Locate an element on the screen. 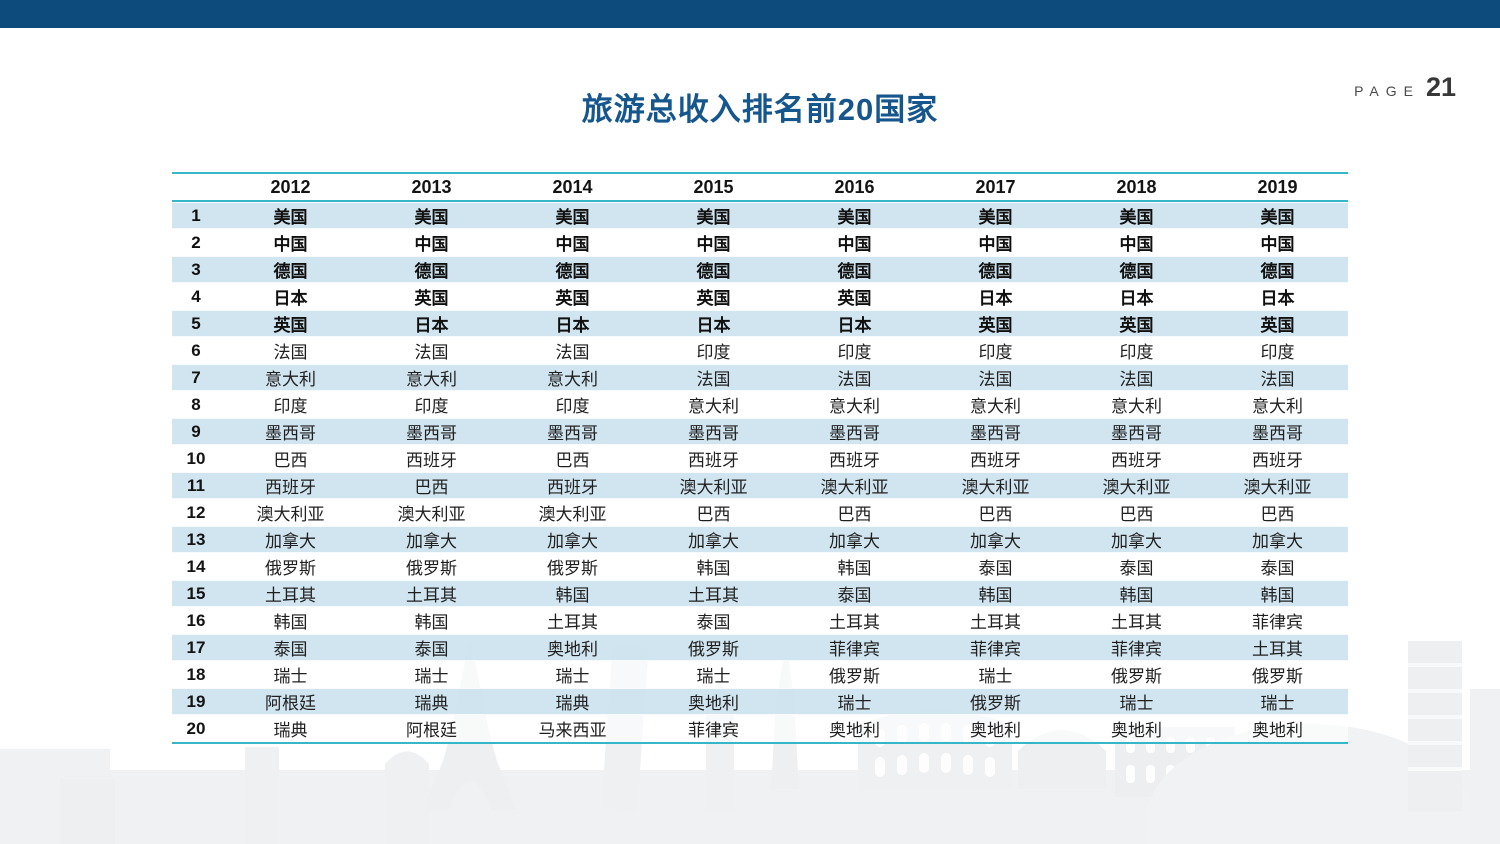 This screenshot has width=1500, height=844. table-row: 15 土耳其 土耳其 韩国 土耳其 泰国 韩国 韩国 韩国 is located at coordinates (760, 593).